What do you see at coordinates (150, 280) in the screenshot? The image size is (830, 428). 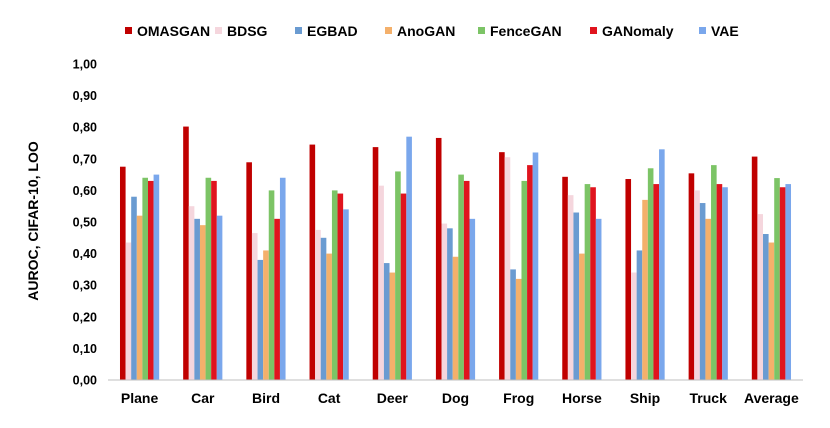 I see `bar-ganomaly-plane` at bounding box center [150, 280].